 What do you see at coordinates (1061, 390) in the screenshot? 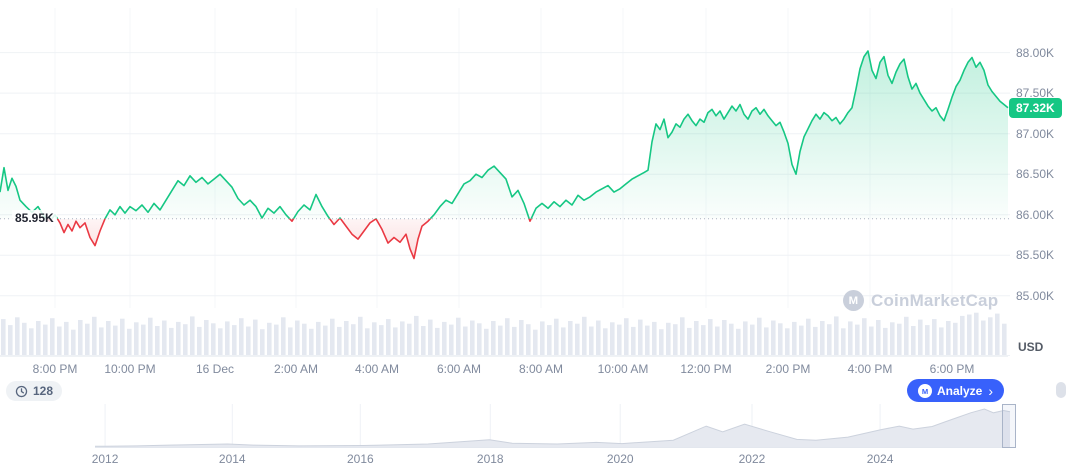
I see `scrollbar-thumb` at bounding box center [1061, 390].